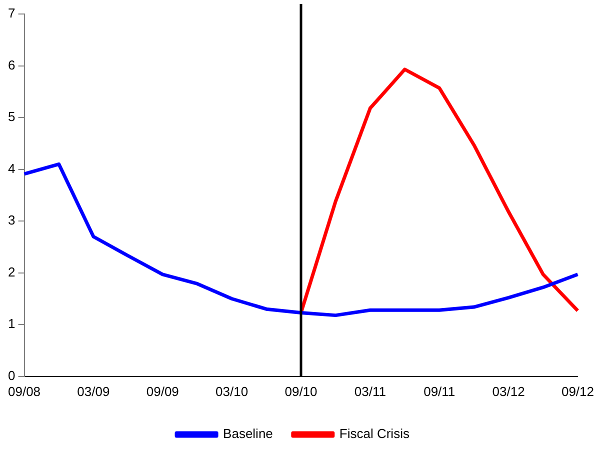 This screenshot has width=602, height=455. I want to click on y-tick-label: 2, so click(12, 272).